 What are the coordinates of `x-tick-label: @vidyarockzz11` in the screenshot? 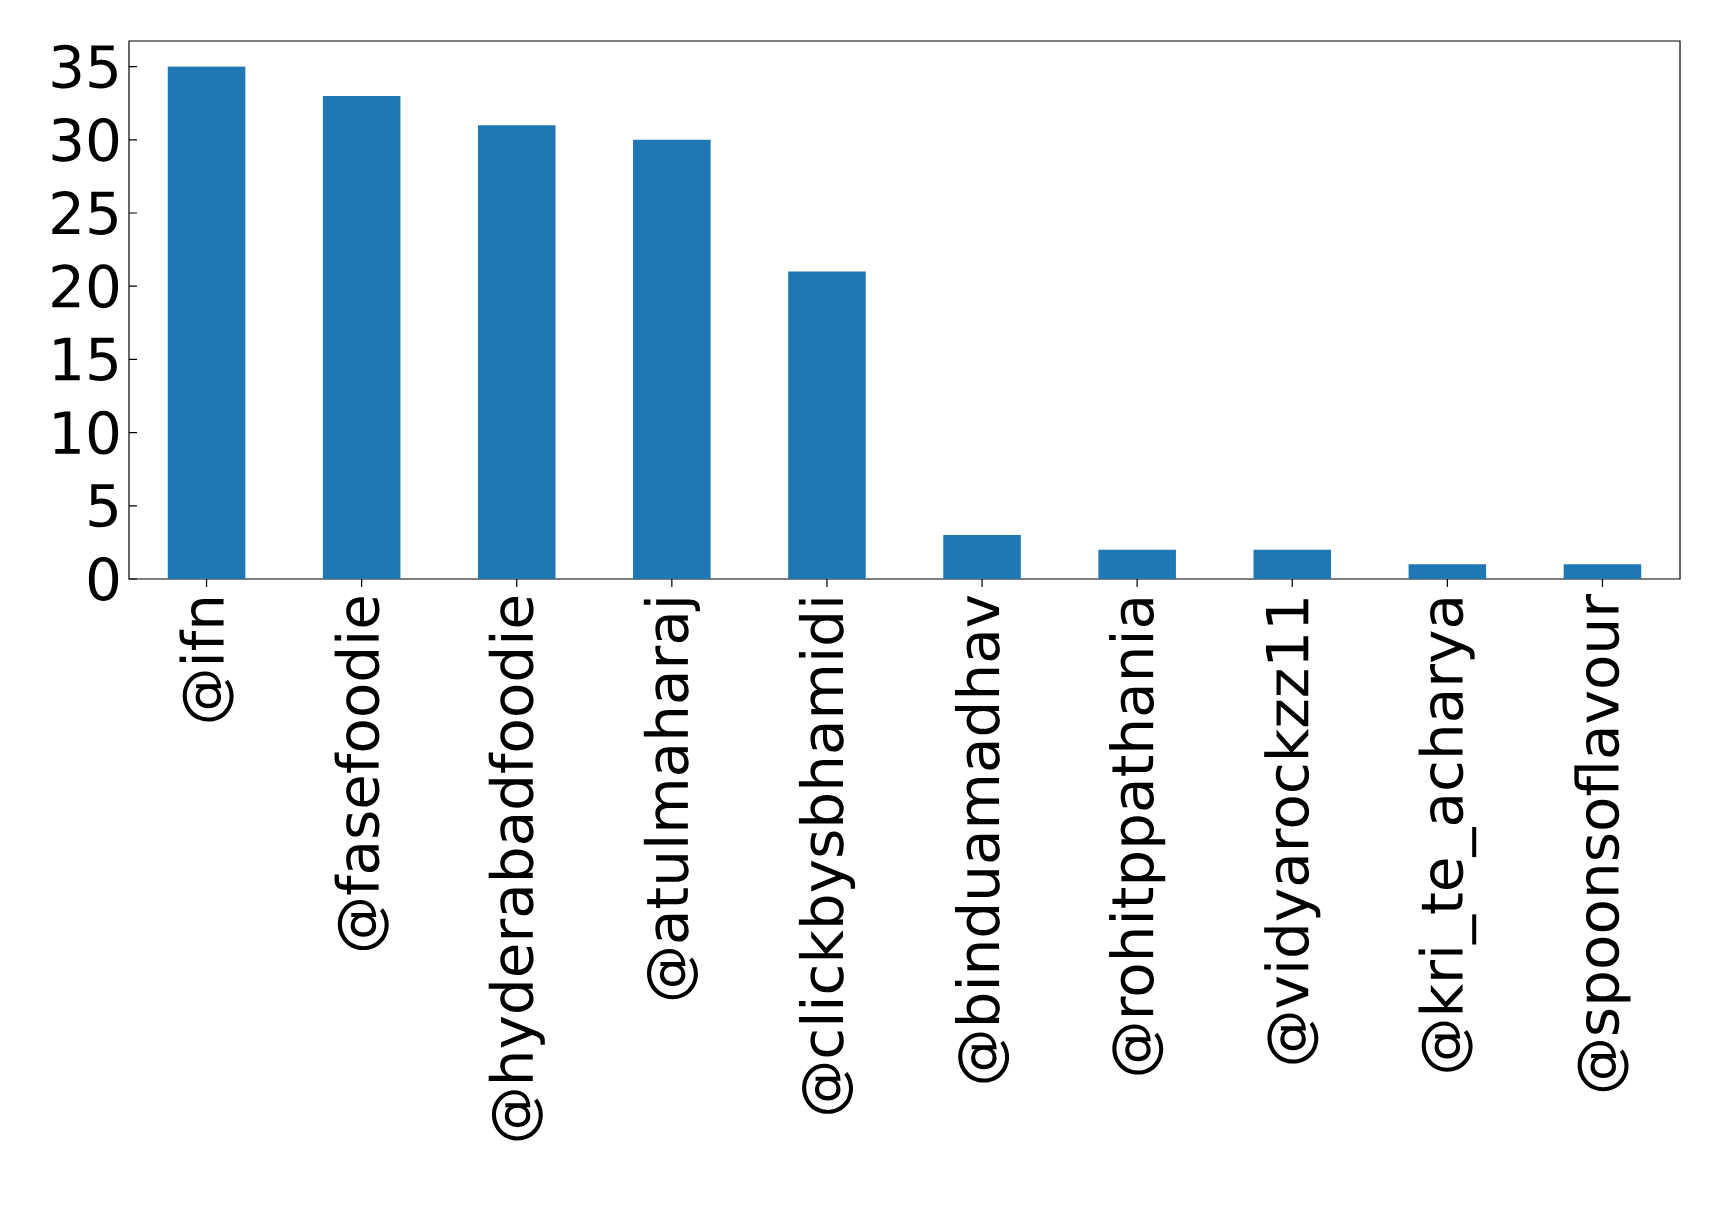 It's located at (1292, 831).